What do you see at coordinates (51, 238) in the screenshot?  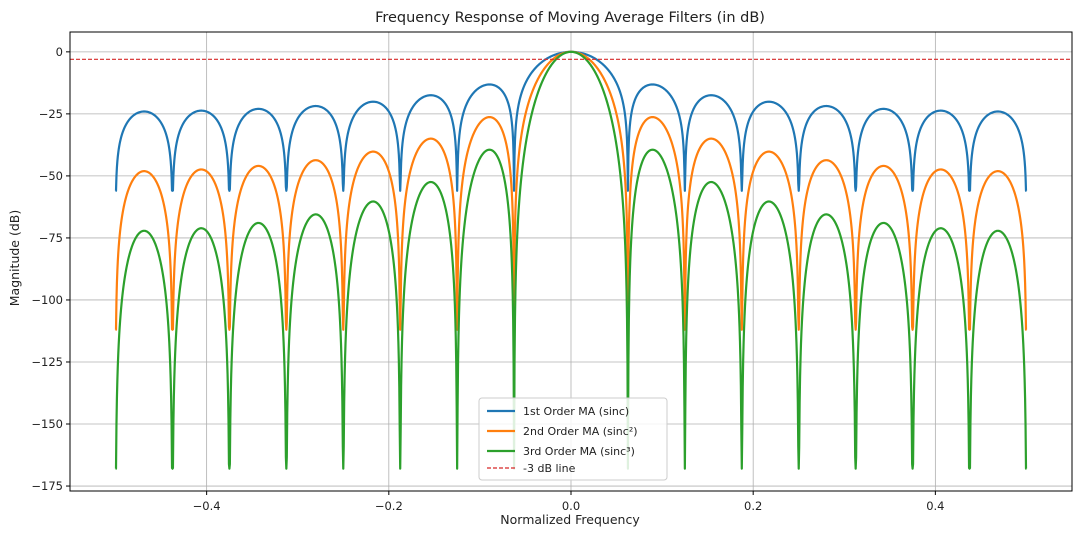 I see `y-tick-label: −75` at bounding box center [51, 238].